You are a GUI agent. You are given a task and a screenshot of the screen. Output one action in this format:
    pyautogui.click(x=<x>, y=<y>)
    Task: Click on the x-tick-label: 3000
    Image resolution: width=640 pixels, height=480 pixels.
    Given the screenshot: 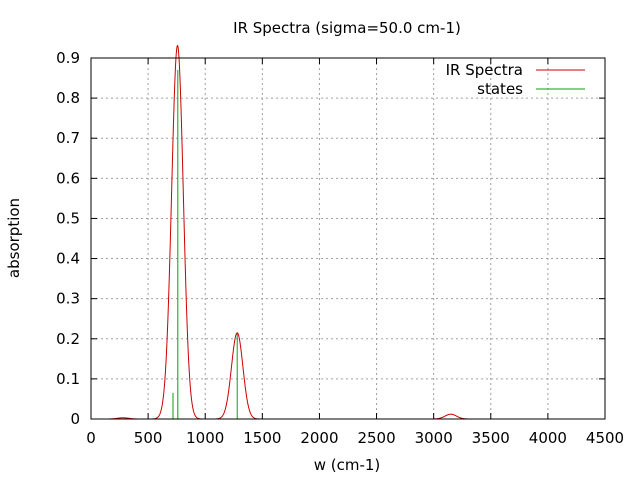 What is the action you would take?
    pyautogui.click(x=434, y=438)
    